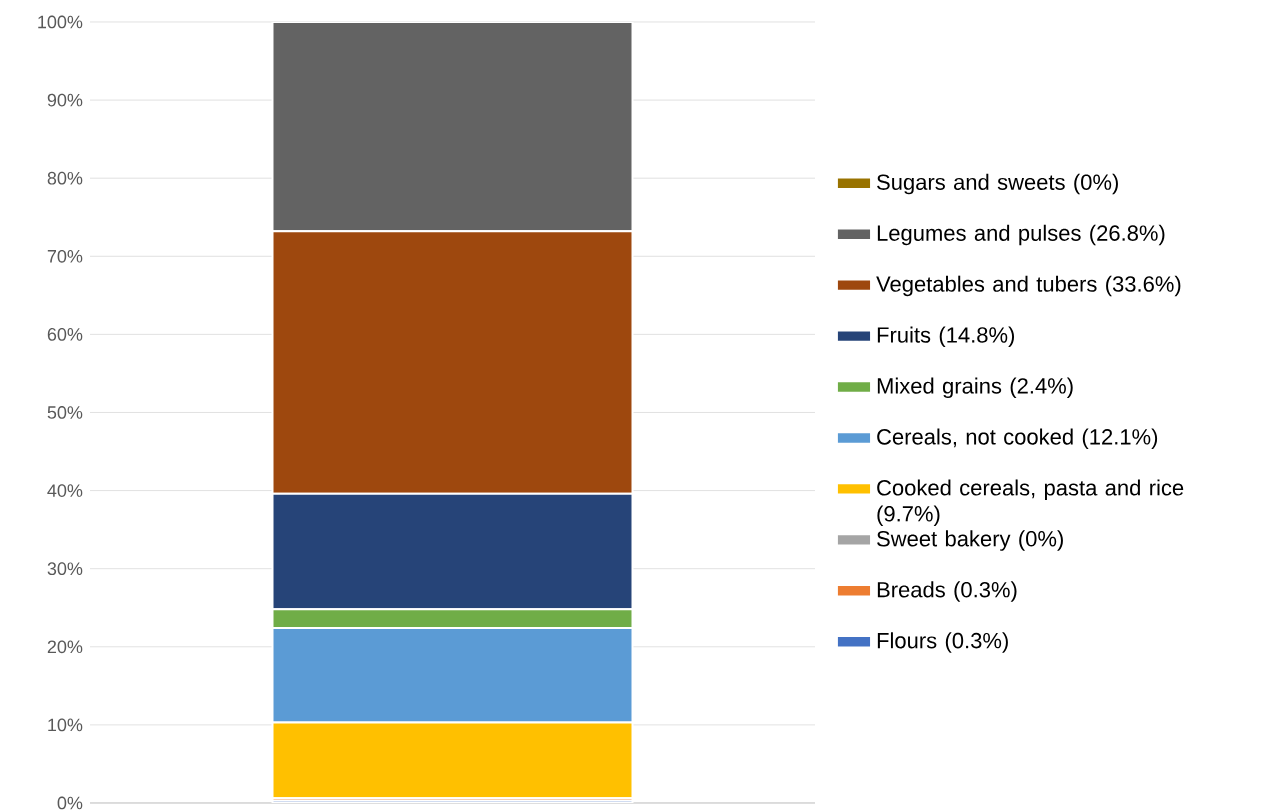  I want to click on y-tick-label: 40%, so click(65, 490).